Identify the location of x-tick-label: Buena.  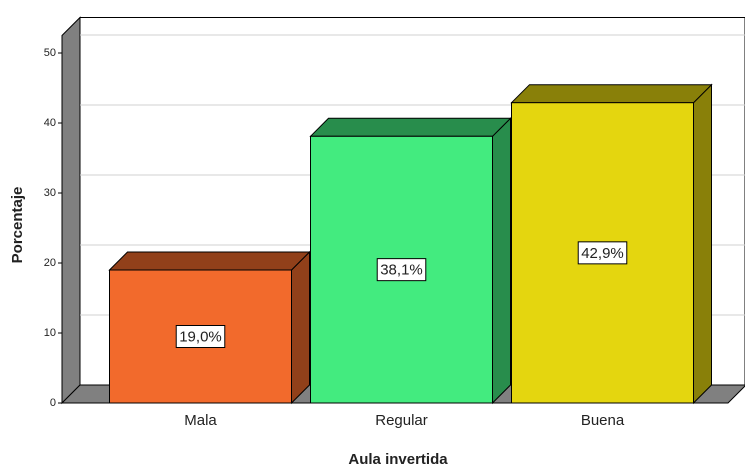
(603, 420).